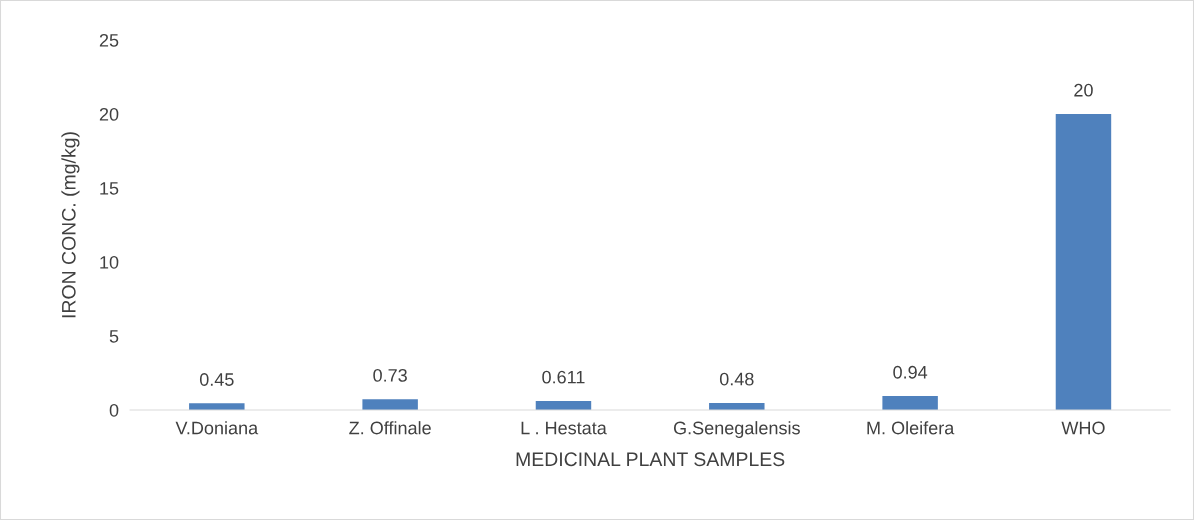 Image resolution: width=1194 pixels, height=520 pixels. Describe the element at coordinates (216, 379) in the screenshot. I see `data-label: 0.45` at that location.